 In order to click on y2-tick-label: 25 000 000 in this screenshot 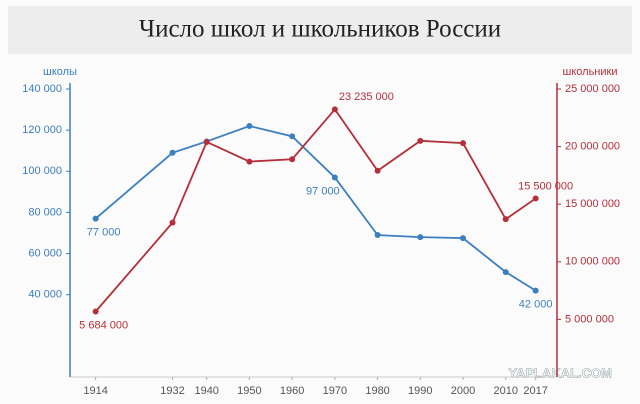, I will do `click(592, 89)`.